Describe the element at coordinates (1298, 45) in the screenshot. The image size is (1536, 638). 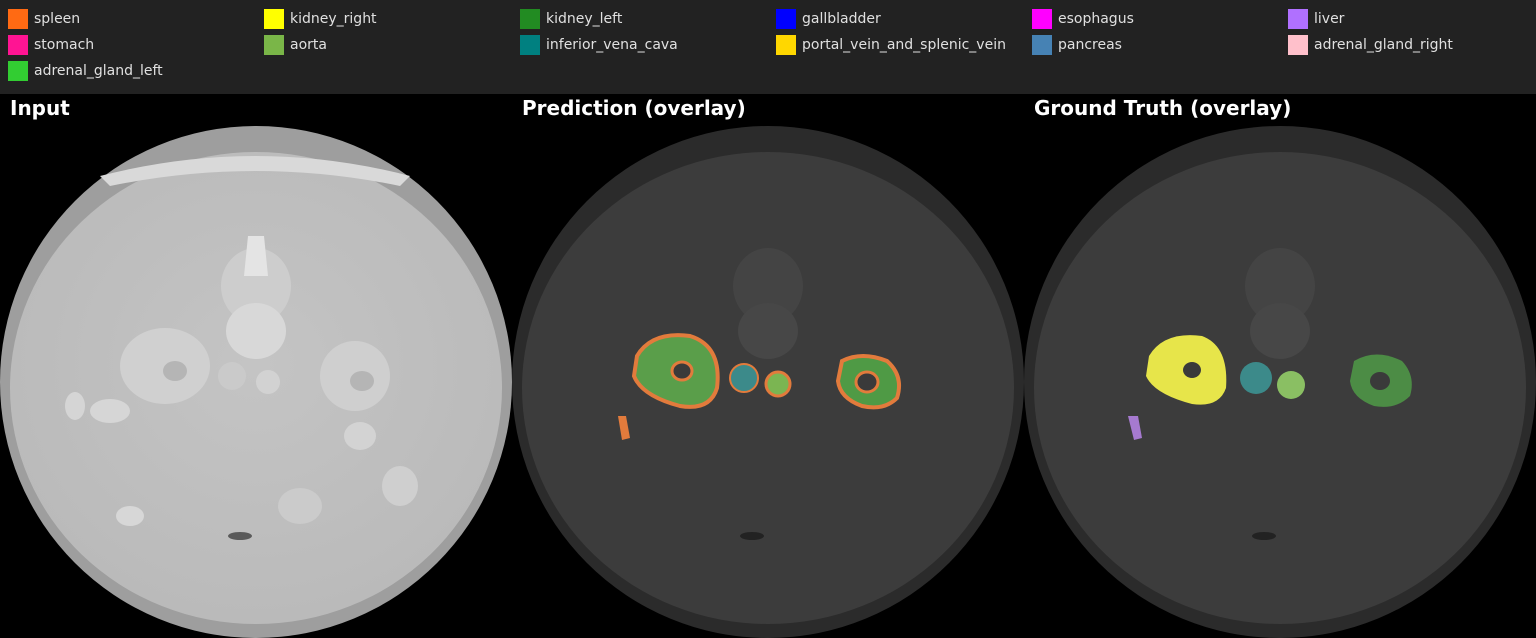
I see `swatch-adrenal-gland-right` at that location.